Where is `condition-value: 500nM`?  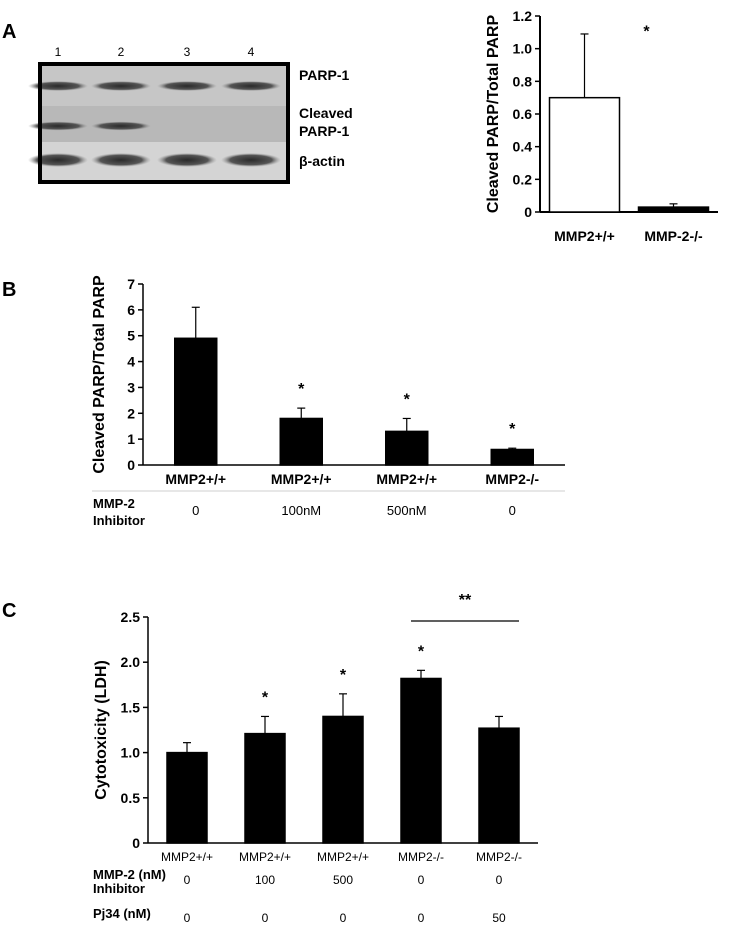
condition-value: 500nM is located at coordinates (407, 510).